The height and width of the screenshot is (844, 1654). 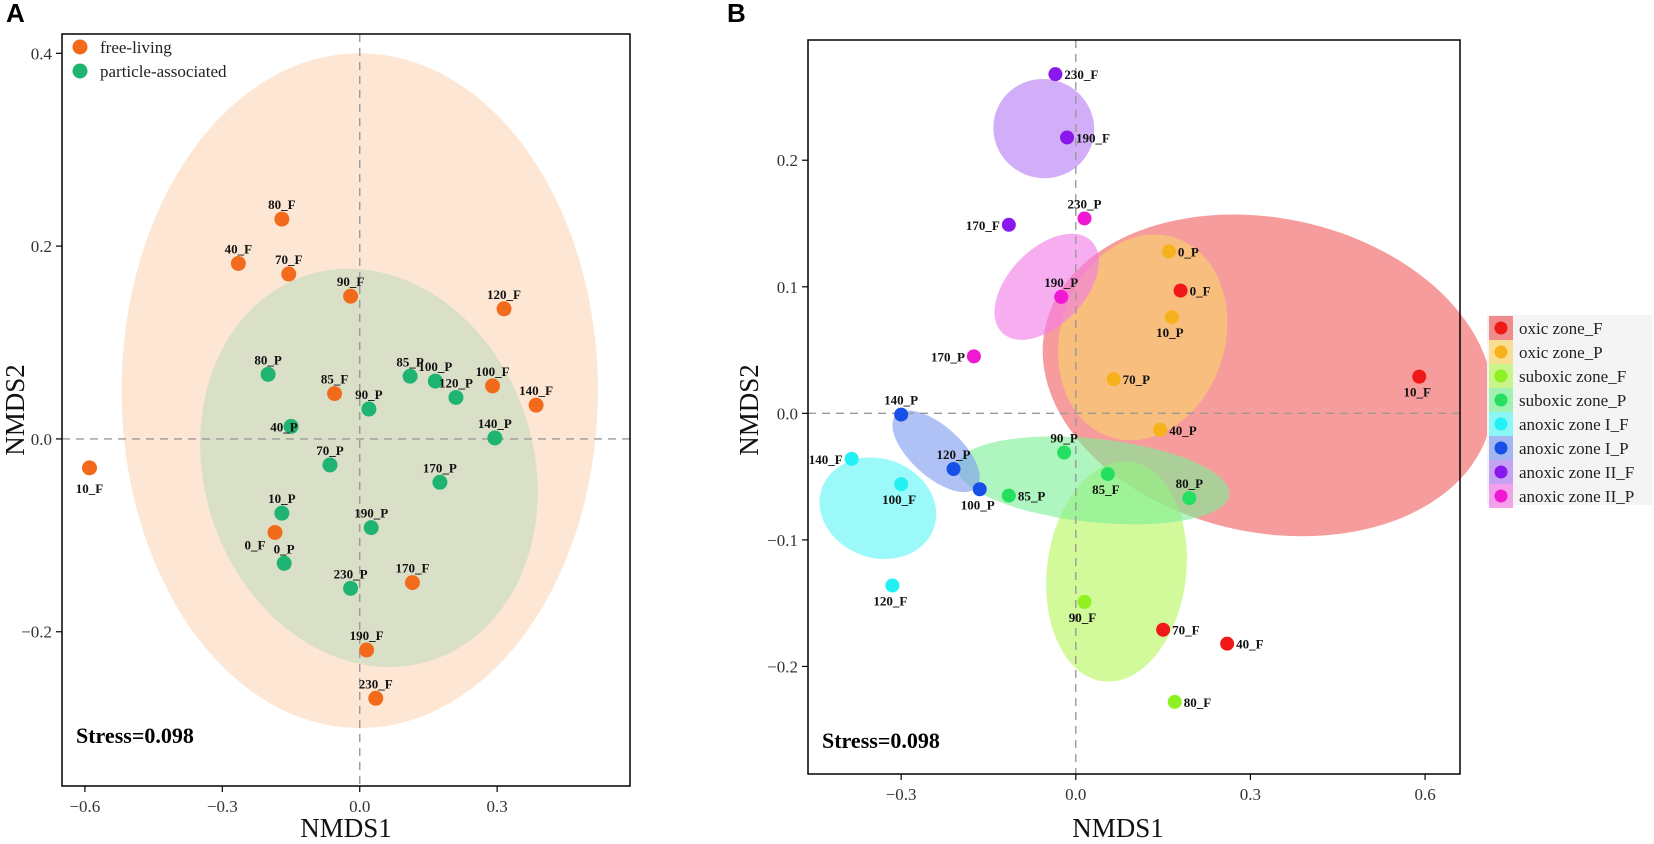 What do you see at coordinates (135, 735) in the screenshot?
I see `panel-a-stress-label: Stress=0.098` at bounding box center [135, 735].